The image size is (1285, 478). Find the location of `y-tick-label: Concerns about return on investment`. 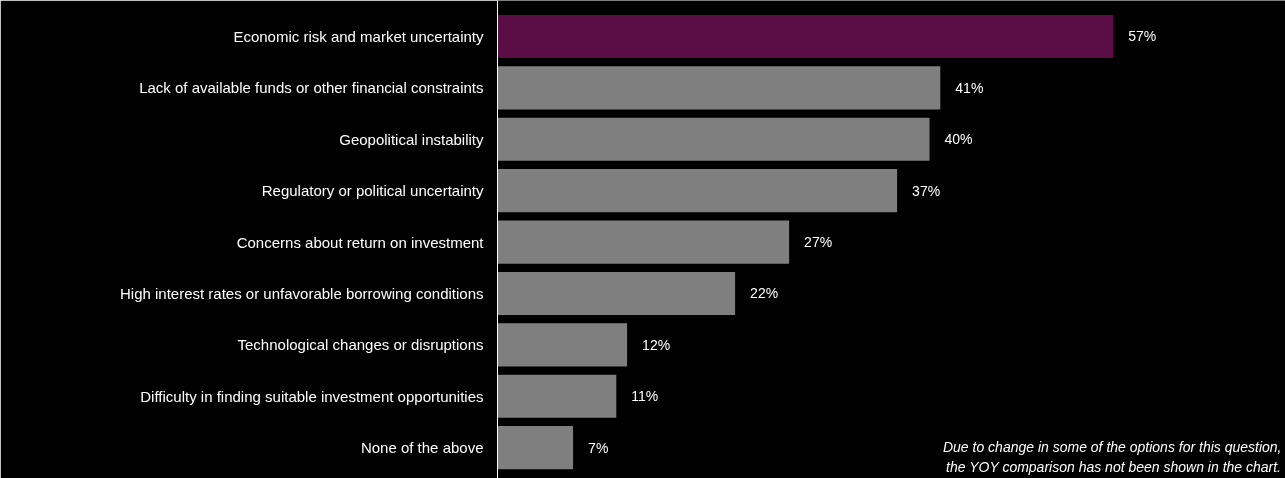

y-tick-label: Concerns about return on investment is located at coordinates (360, 242).